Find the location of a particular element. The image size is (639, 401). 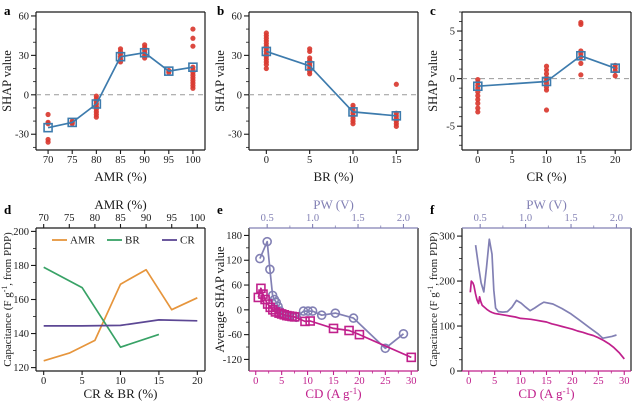

svg-text: 2.0 is located at coordinates (403, 218).